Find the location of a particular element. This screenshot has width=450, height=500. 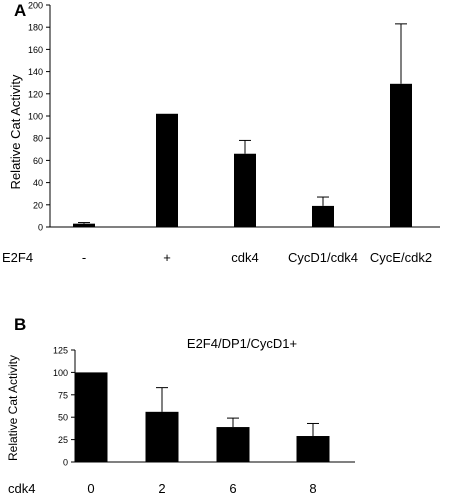

category-label: CycE/cdk2 is located at coordinates (401, 257).